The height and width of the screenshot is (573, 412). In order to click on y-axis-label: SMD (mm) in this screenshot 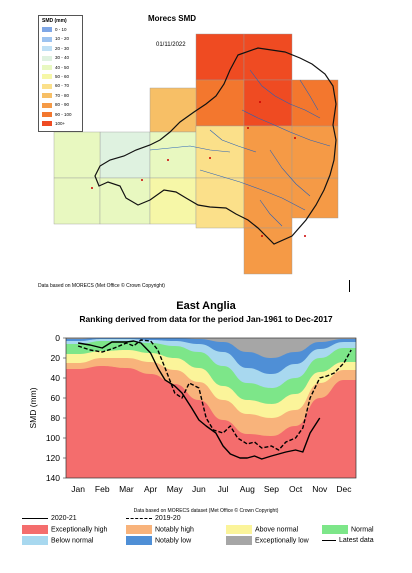, I will do `click(33, 407)`.